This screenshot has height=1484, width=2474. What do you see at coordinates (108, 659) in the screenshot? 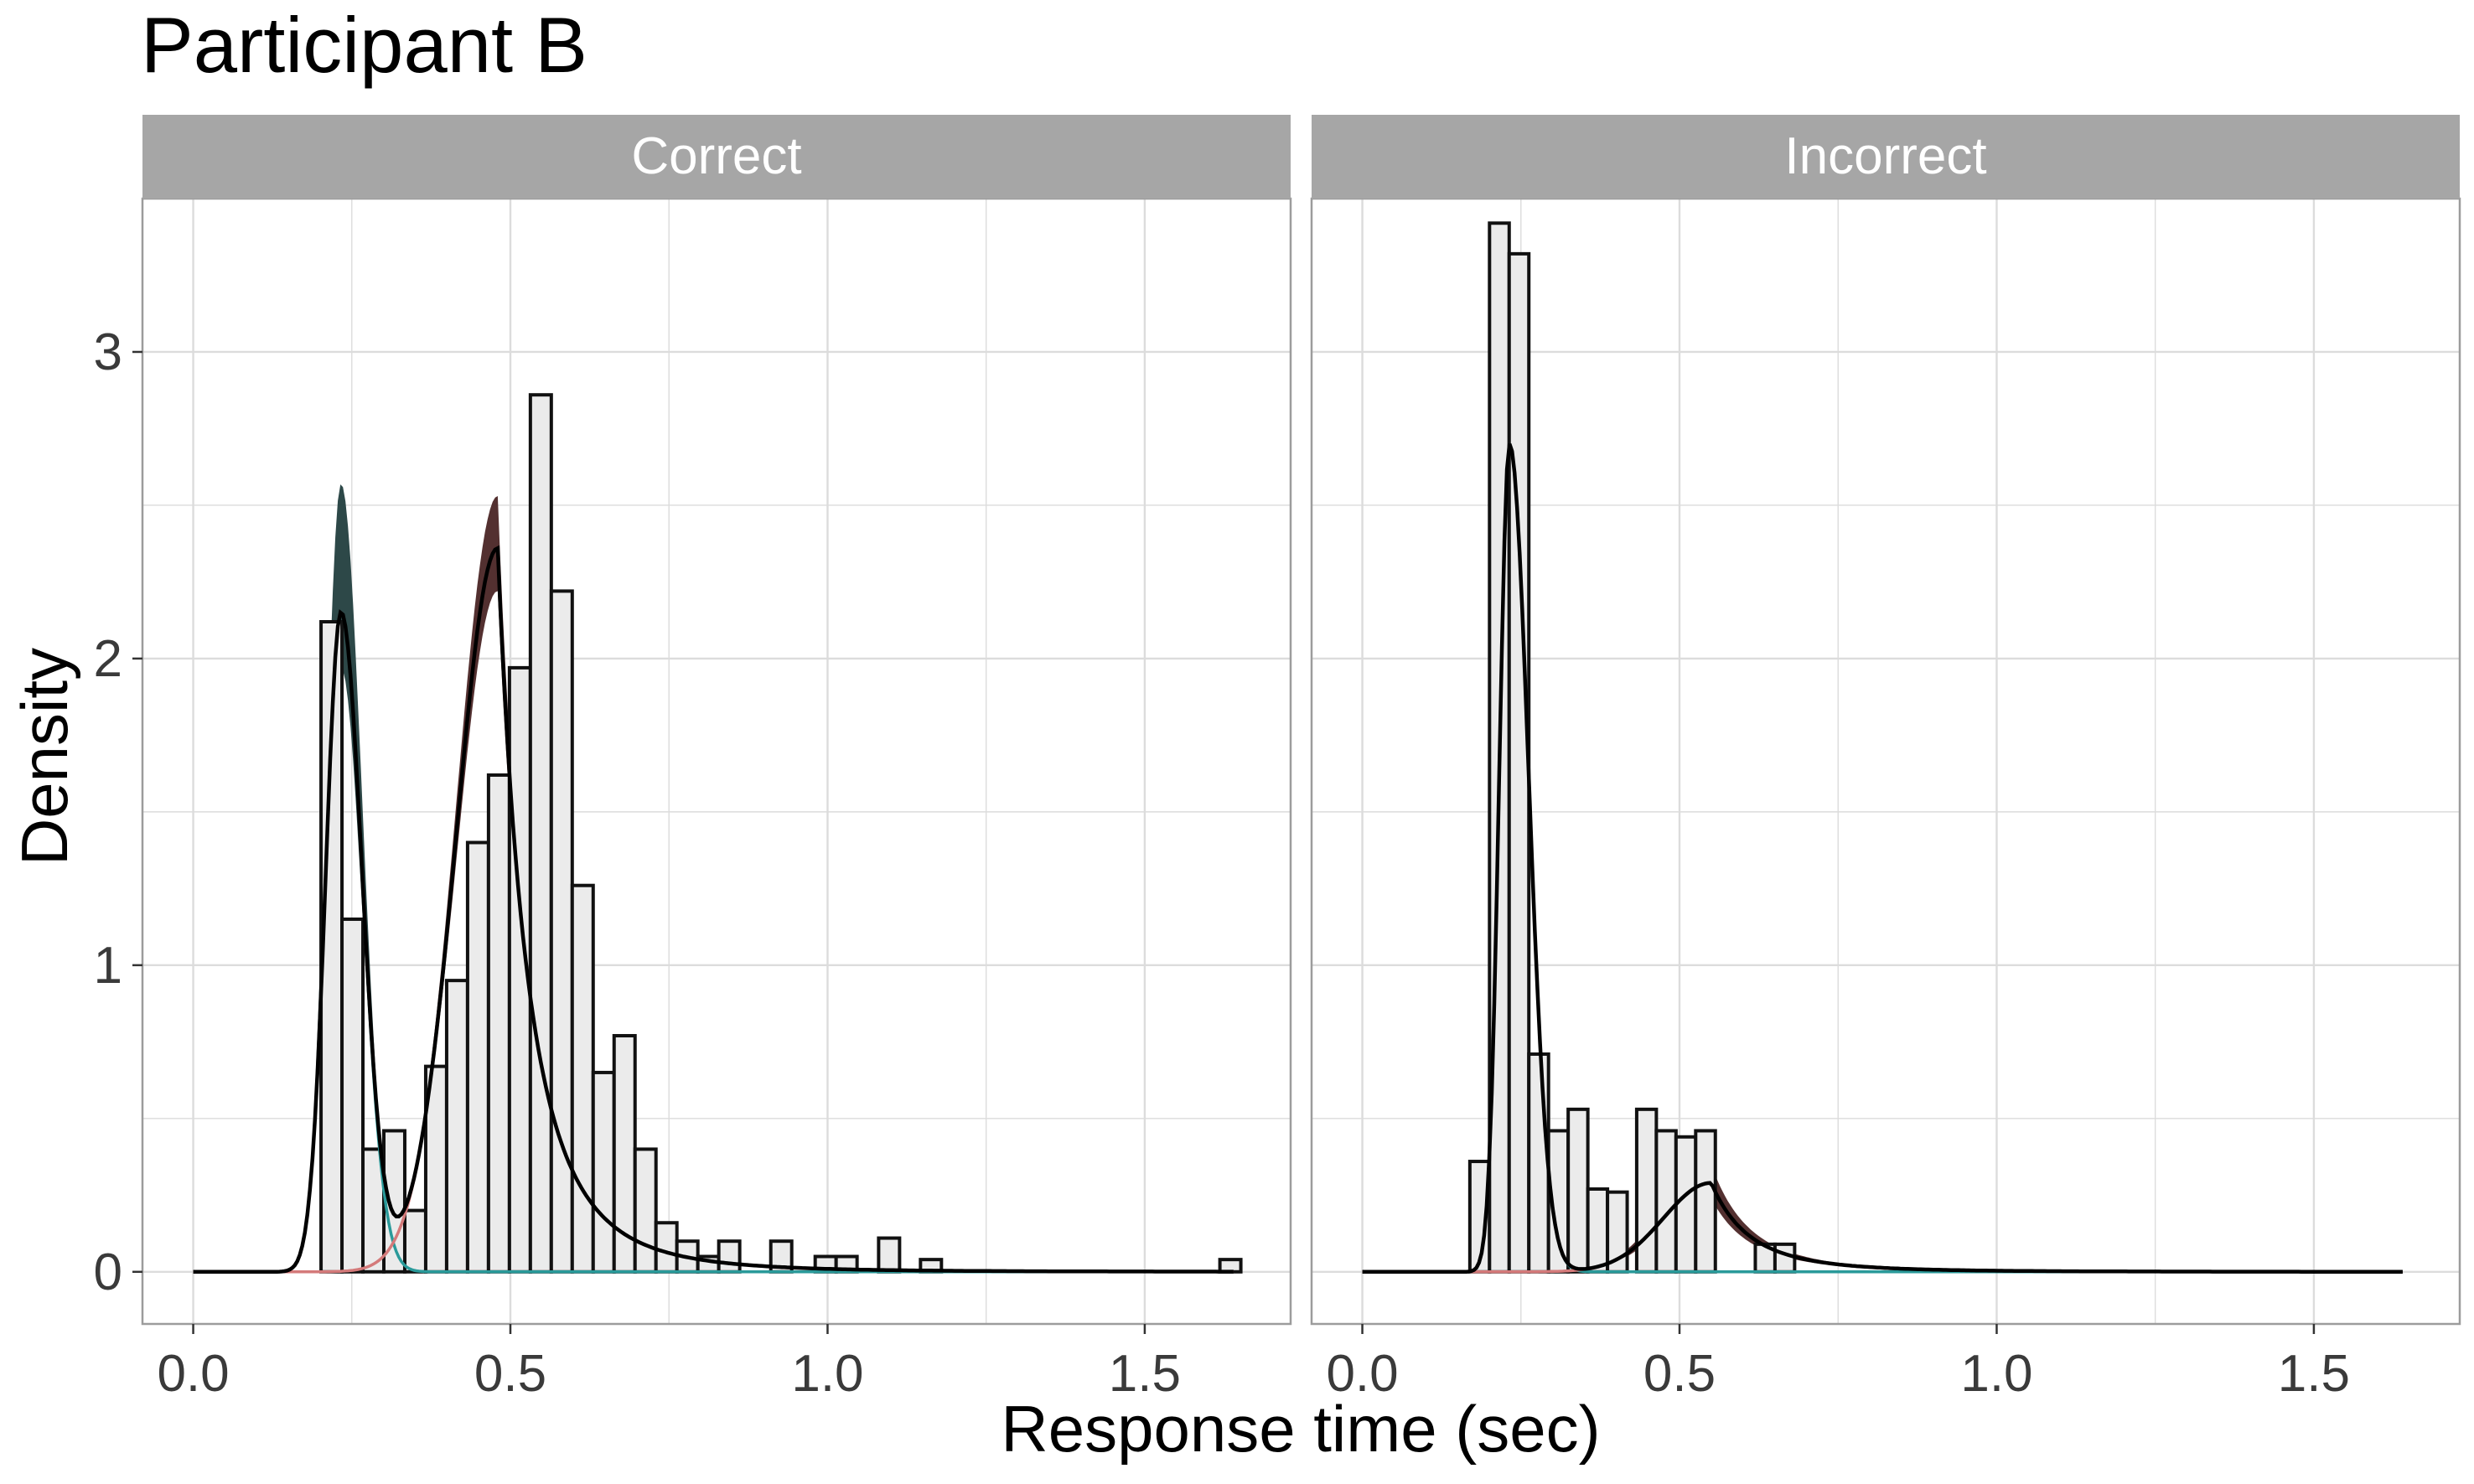
I see `y-tick-label: 2` at bounding box center [108, 659].